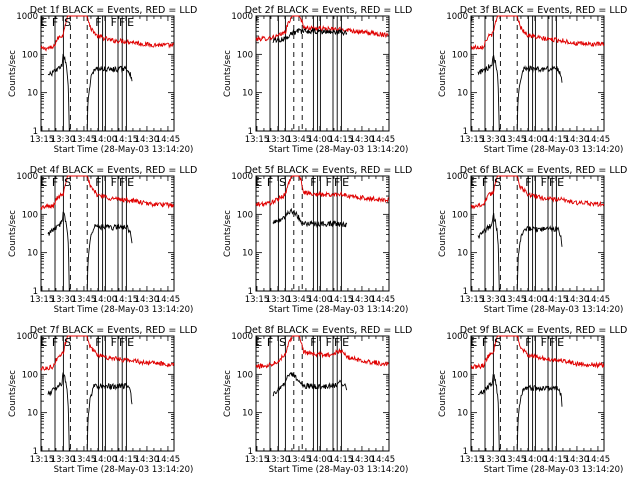 Image resolution: width=640 pixels, height=480 pixels. I want to click on chart-title: Det 3f BLACK = Events, RED = LLD, so click(544, 10).